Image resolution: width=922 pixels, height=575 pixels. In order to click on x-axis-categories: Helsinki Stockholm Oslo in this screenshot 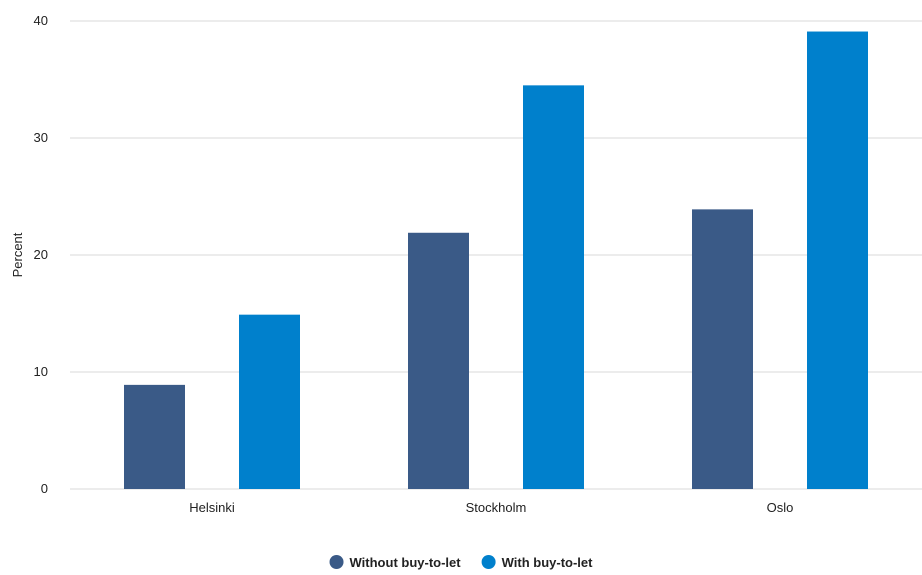, I will do `click(491, 507)`.